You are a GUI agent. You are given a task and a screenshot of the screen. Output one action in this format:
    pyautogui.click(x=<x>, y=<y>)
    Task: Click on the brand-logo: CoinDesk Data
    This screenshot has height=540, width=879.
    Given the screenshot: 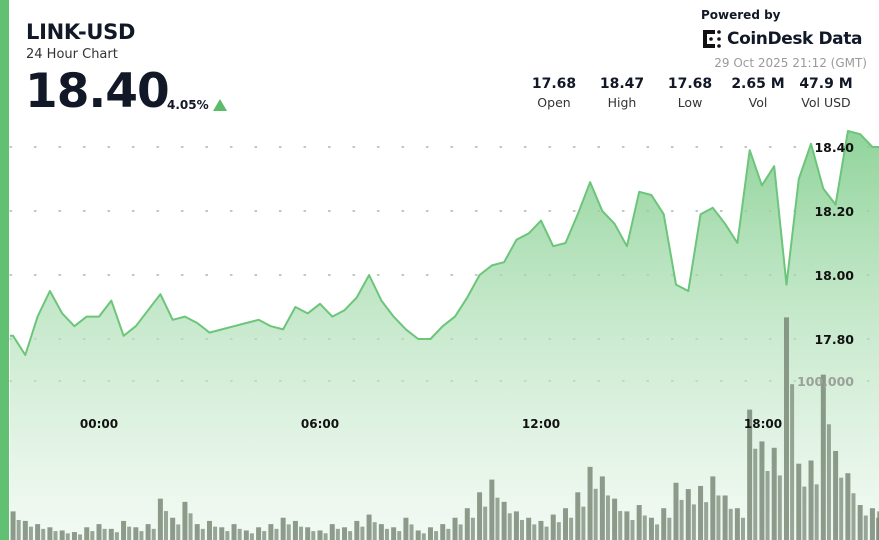 What is the action you would take?
    pyautogui.click(x=782, y=39)
    